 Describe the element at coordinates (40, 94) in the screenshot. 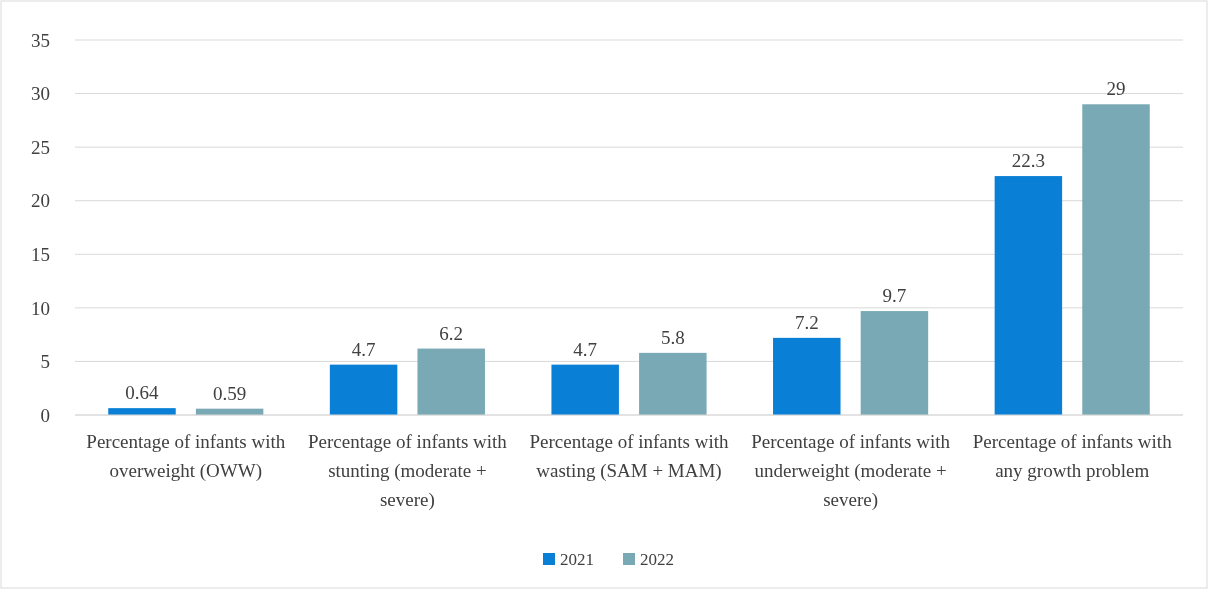

I see `y-tick-label: 30` at that location.